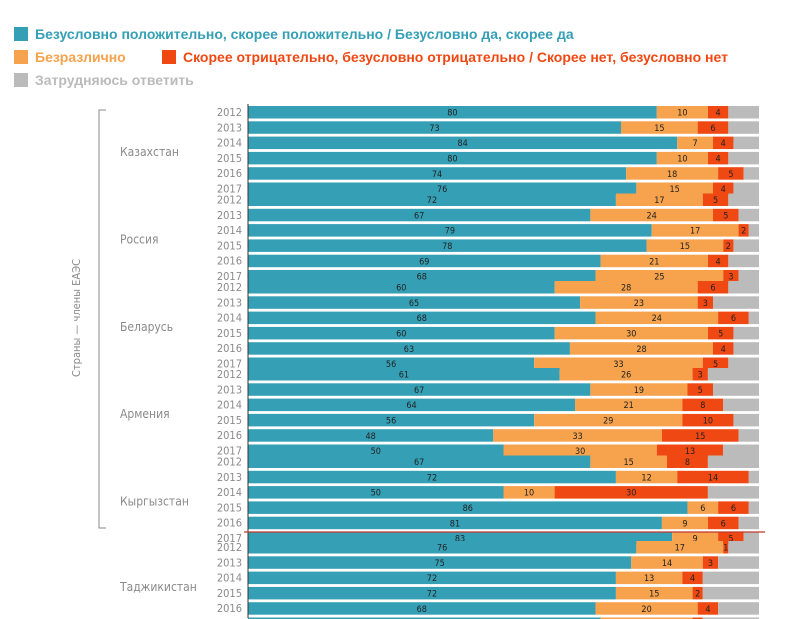 This screenshot has height=619, width=794. Describe the element at coordinates (229, 112) in the screenshot. I see `year-label-Казахстан-2012: 2012` at that location.